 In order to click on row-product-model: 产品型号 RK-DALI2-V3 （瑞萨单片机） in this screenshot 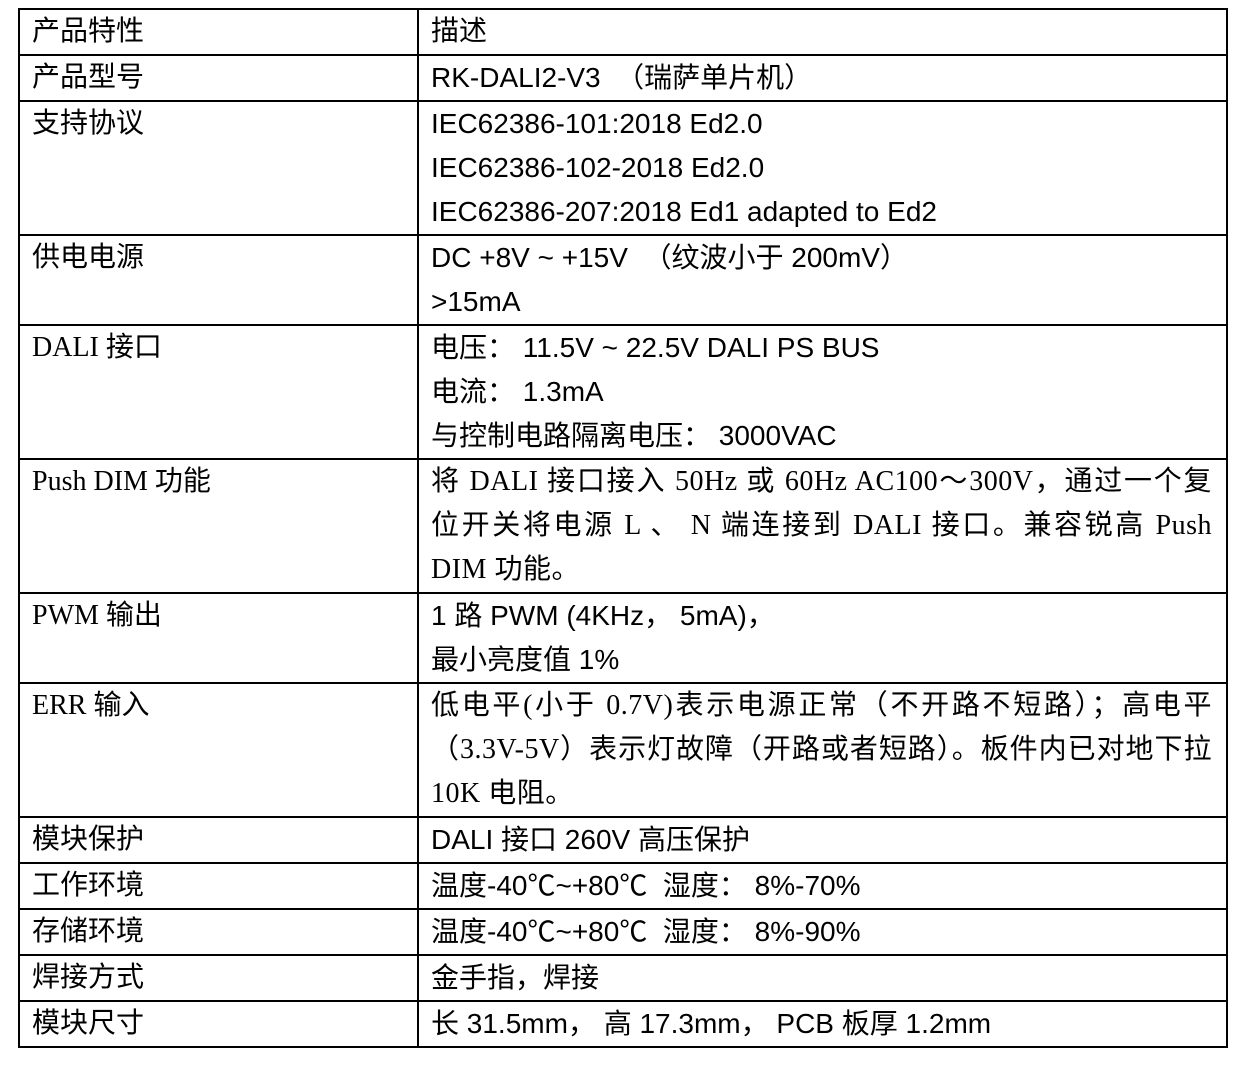, I will do `click(623, 78)`.